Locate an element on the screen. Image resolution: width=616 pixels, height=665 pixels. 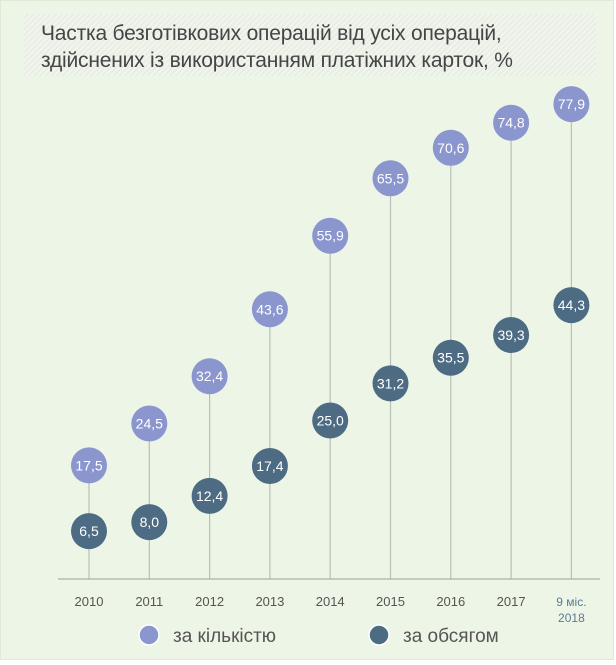
data-label: 12,4 is located at coordinates (209, 496).